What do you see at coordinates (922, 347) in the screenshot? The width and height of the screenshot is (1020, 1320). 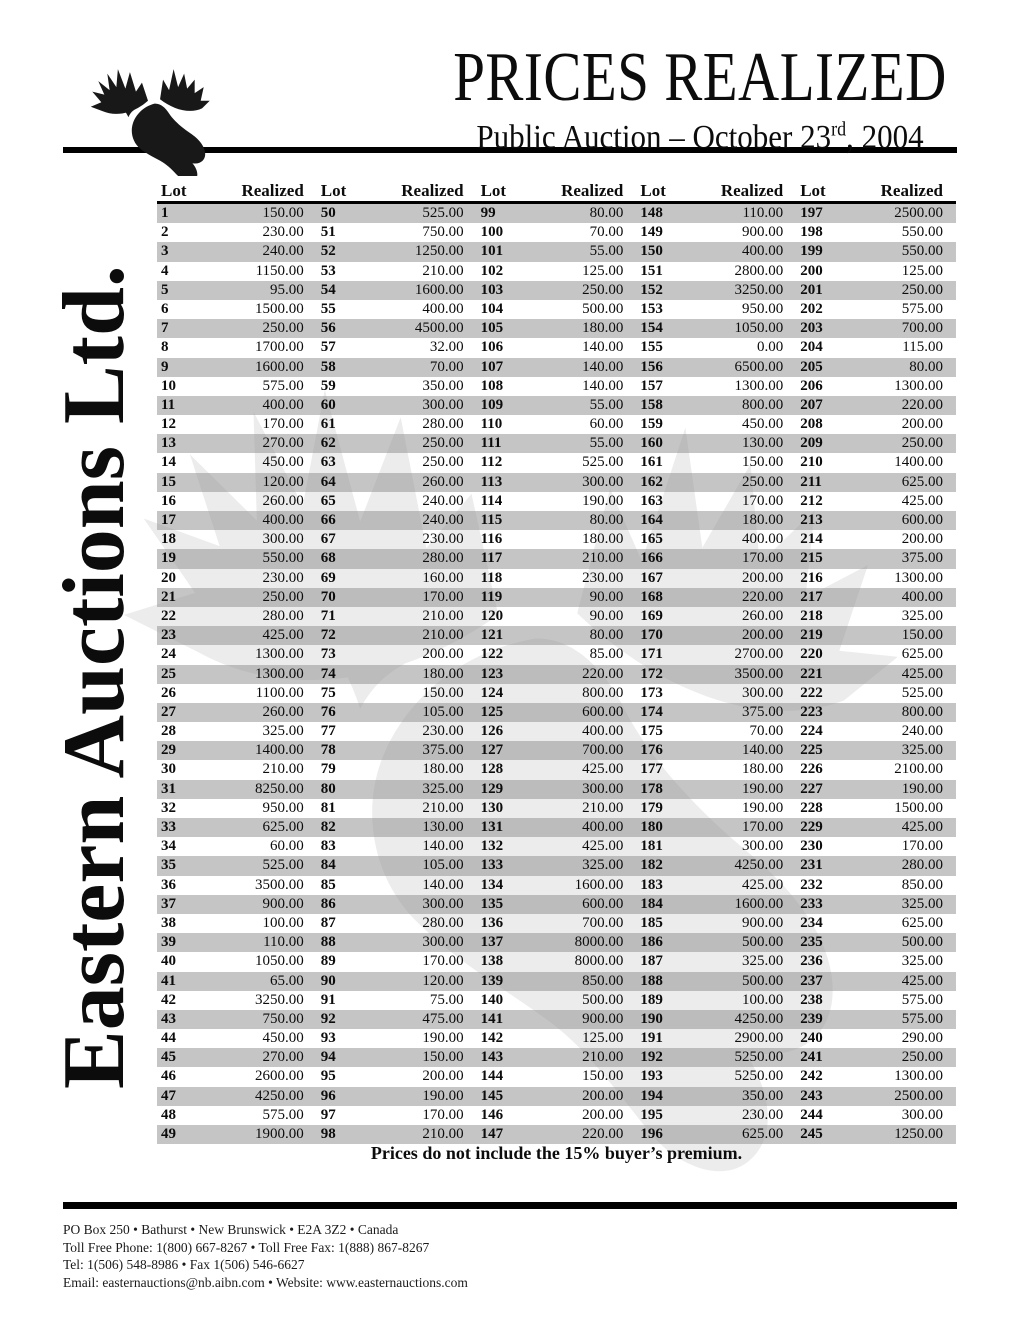 I see `realized-cell: 115.00` at bounding box center [922, 347].